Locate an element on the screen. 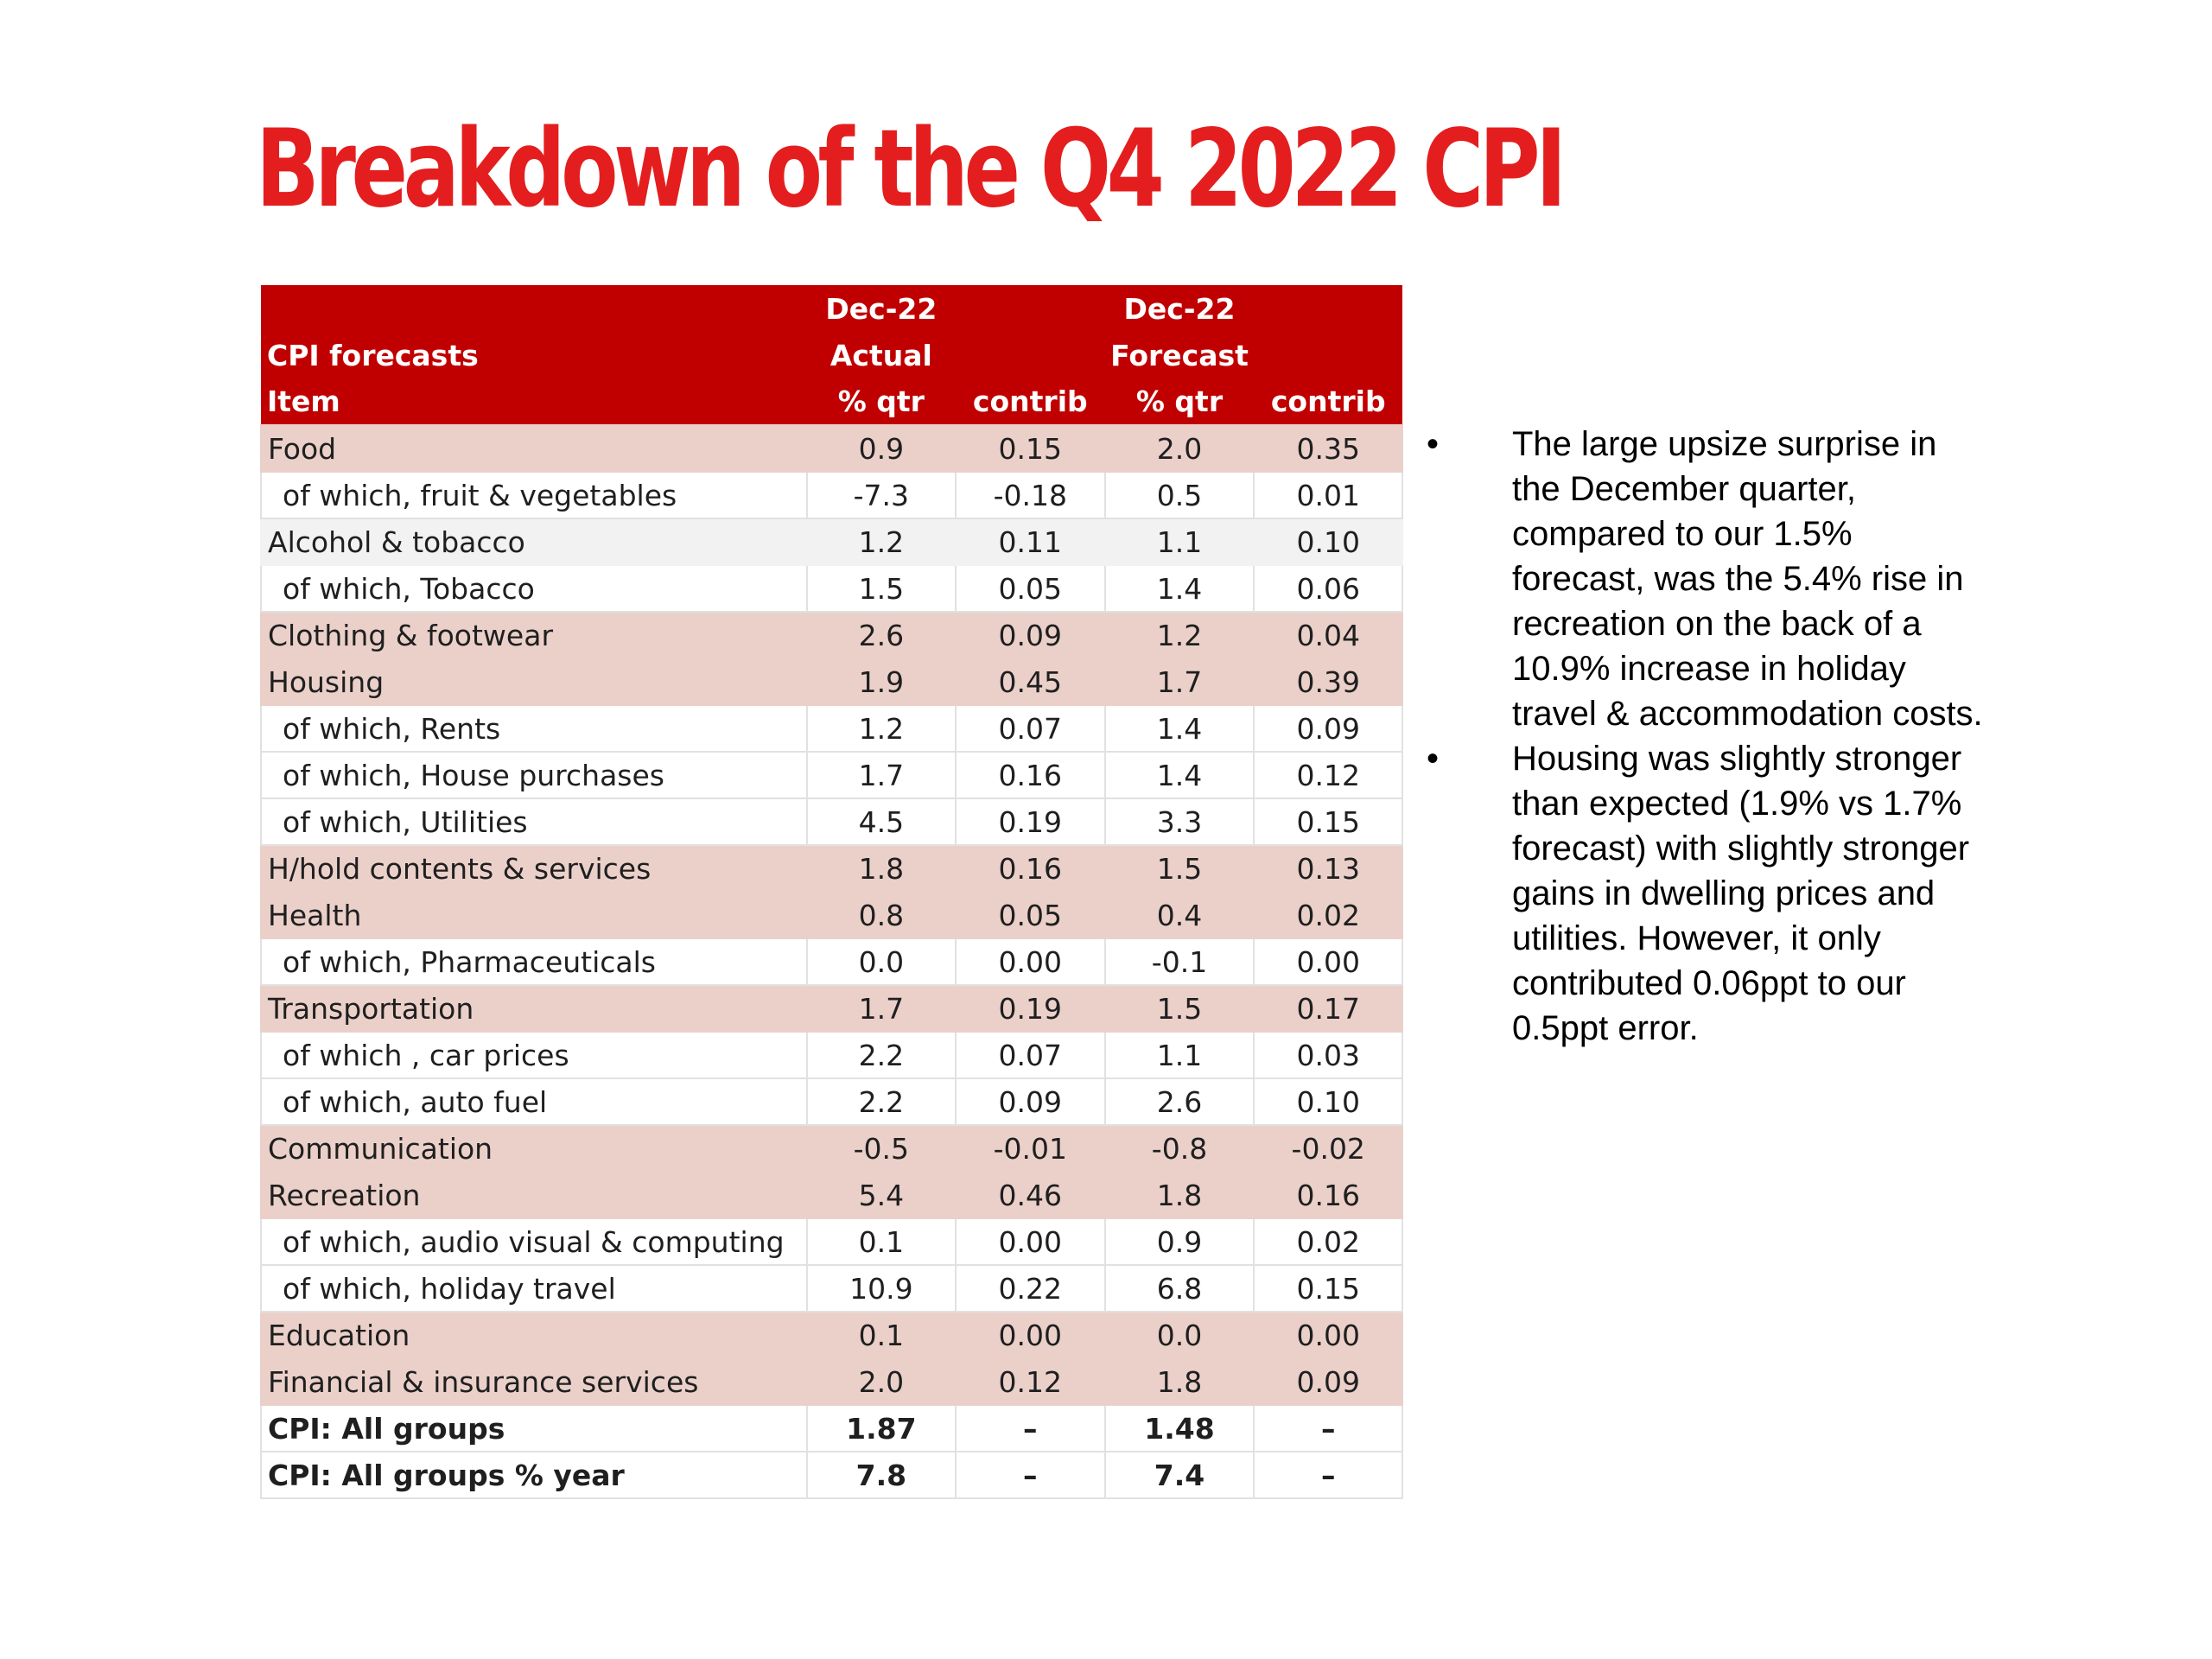 This screenshot has width=2212, height=1659. forecast-contrib: 0.39 is located at coordinates (1328, 682).